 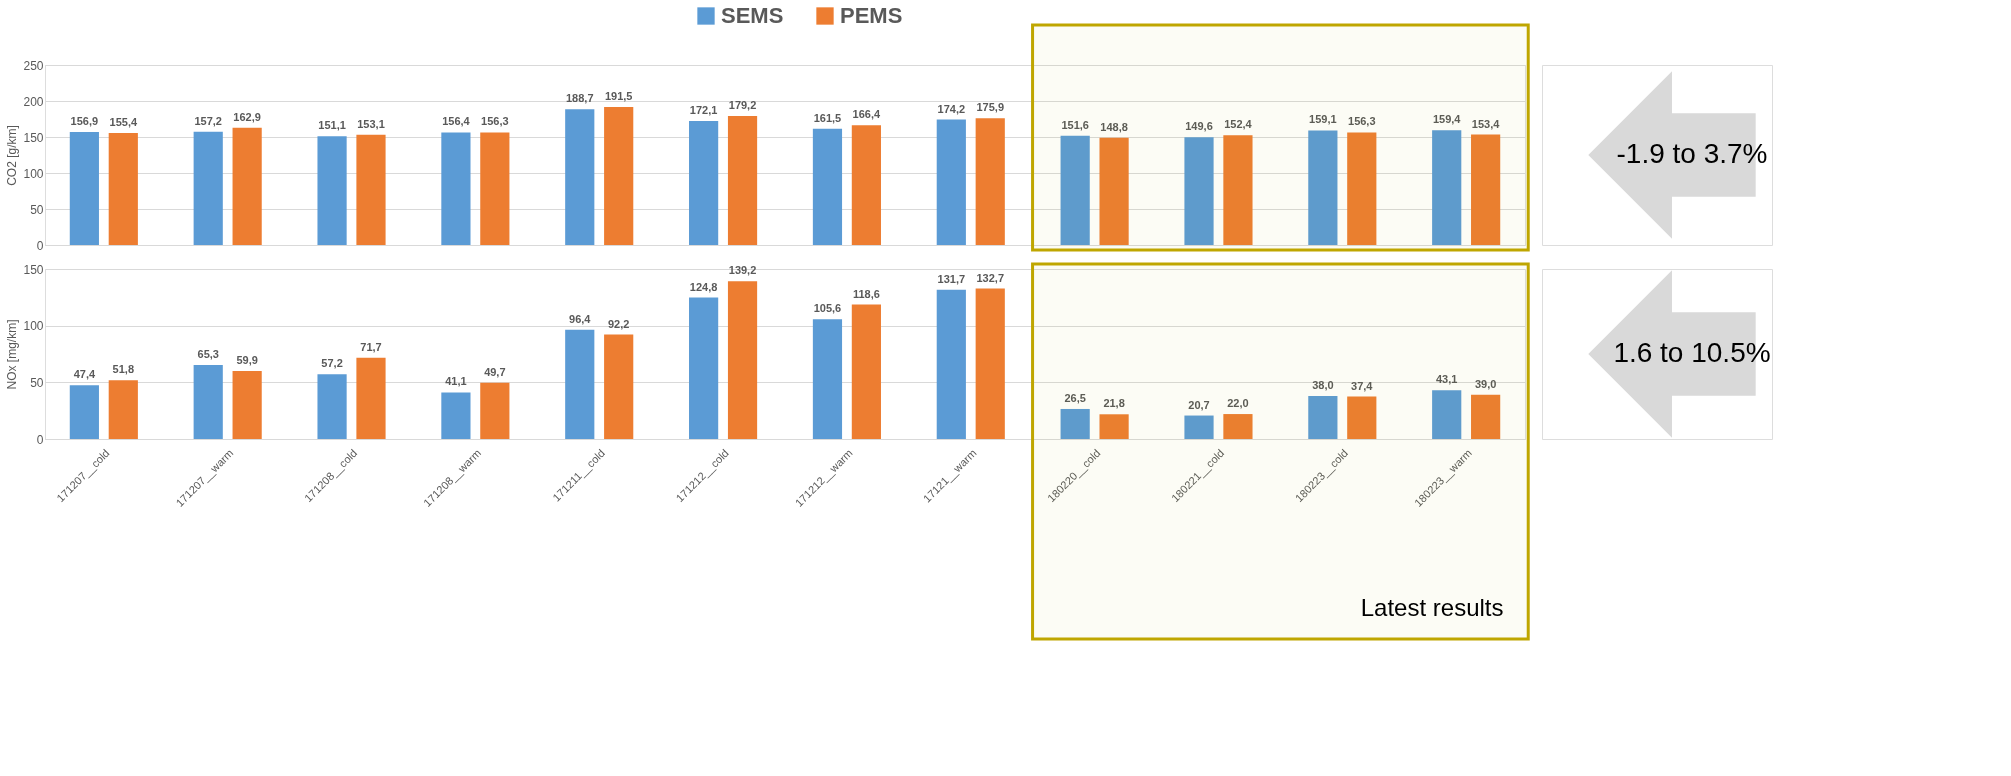 What do you see at coordinates (742, 270) in the screenshot?
I see `data-label: 139,2` at bounding box center [742, 270].